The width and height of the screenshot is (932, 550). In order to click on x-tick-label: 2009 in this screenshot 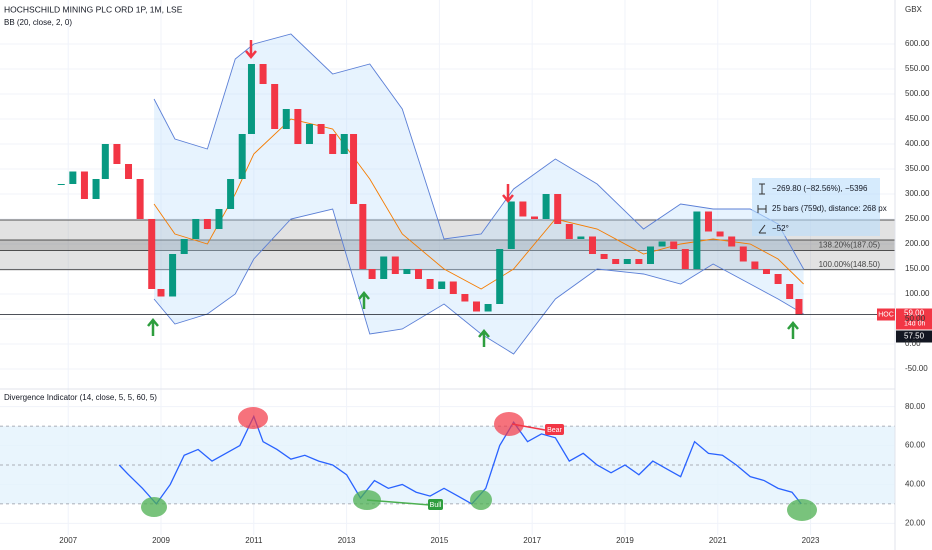, I will do `click(161, 540)`.